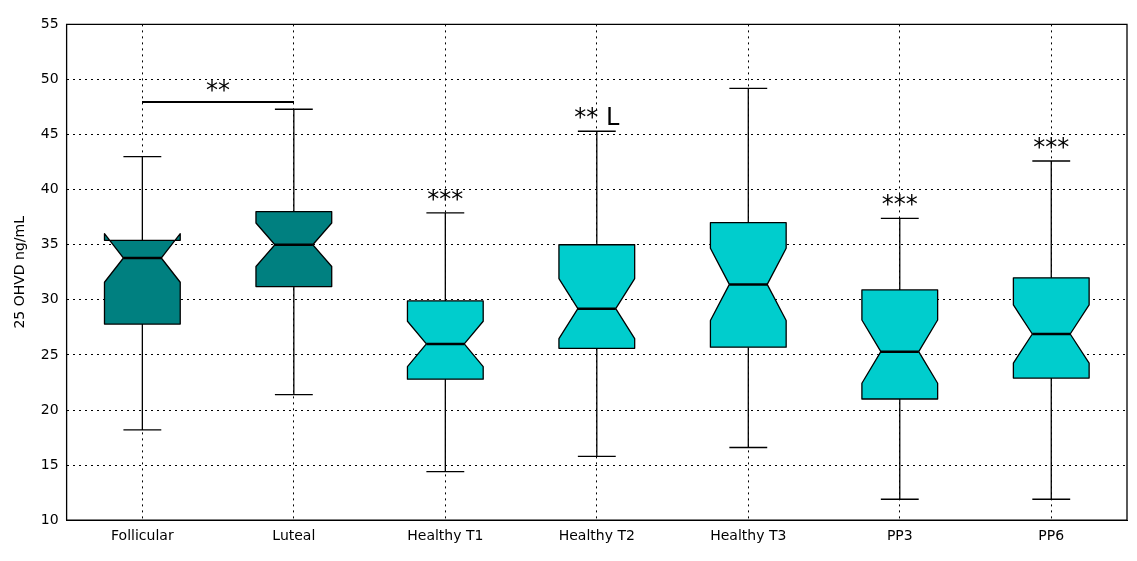 The width and height of the screenshot is (1137, 561). What do you see at coordinates (49, 133) in the screenshot?
I see `y-tick-label: 45` at bounding box center [49, 133].